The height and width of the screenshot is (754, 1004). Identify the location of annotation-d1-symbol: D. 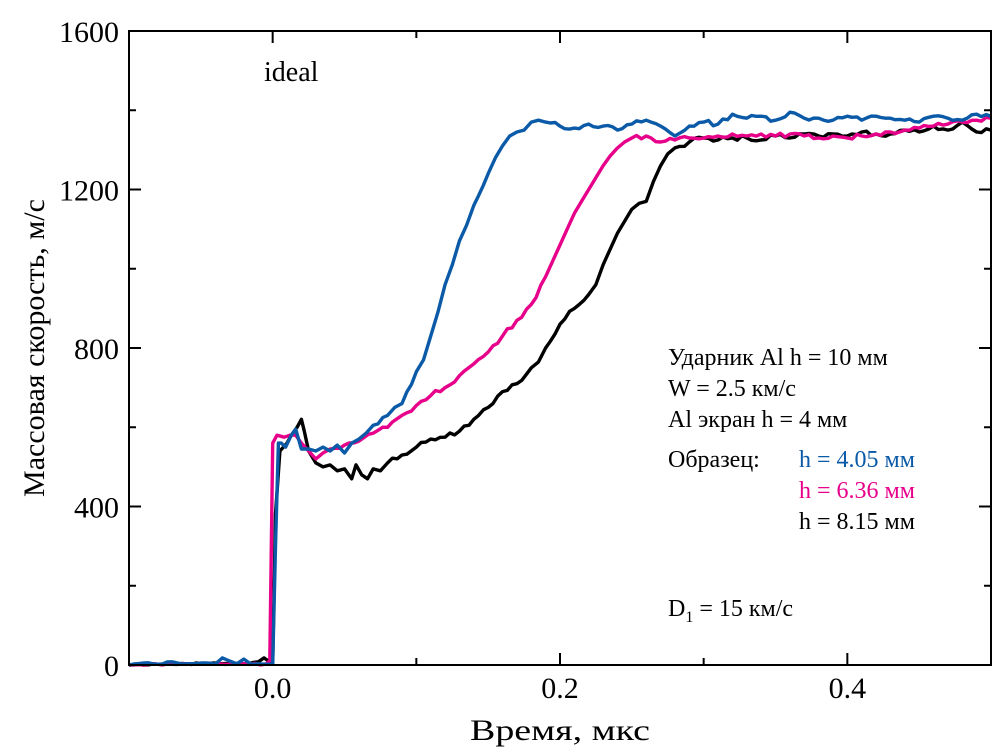
(676, 609).